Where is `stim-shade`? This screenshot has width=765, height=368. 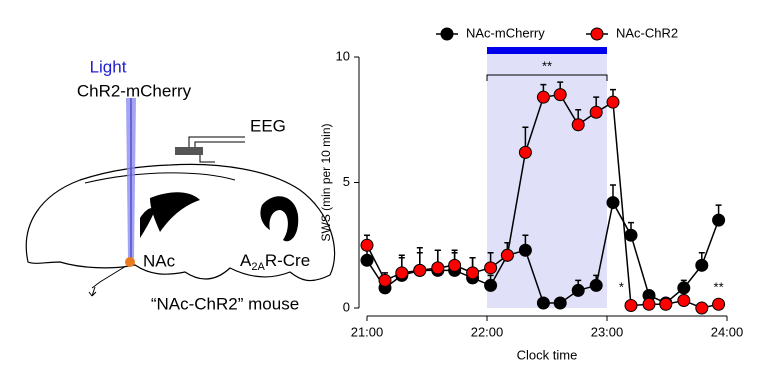
stim-shade is located at coordinates (547, 177).